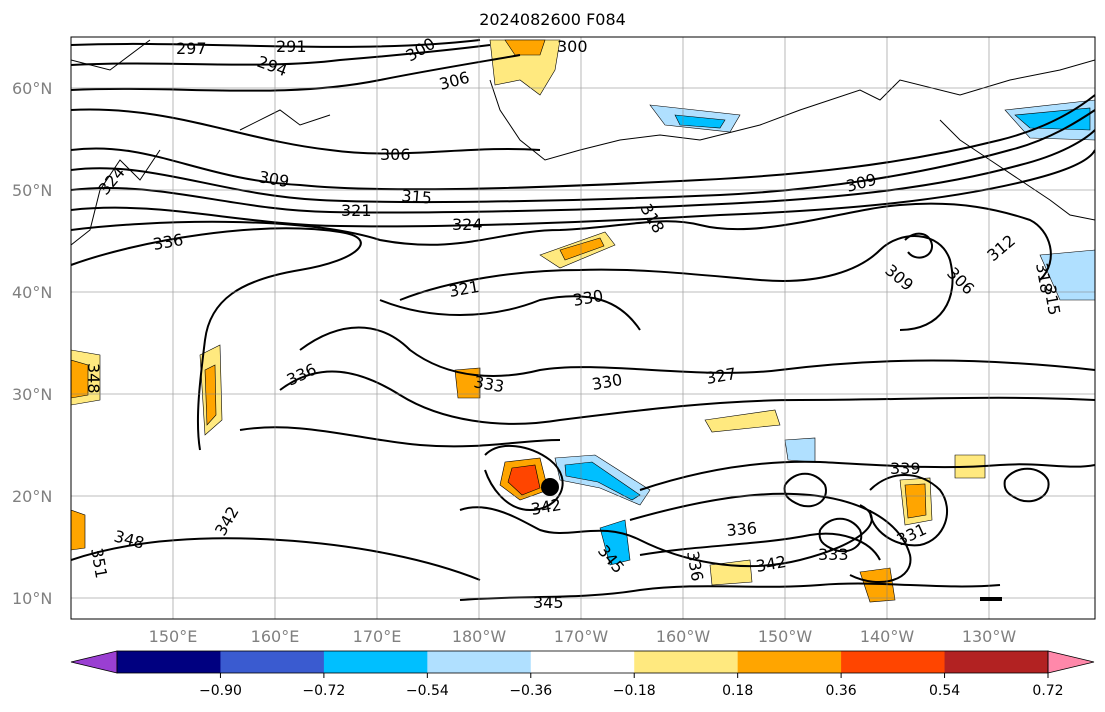 The height and width of the screenshot is (712, 1105). What do you see at coordinates (833, 554) in the screenshot?
I see `contour-label: 333` at bounding box center [833, 554].